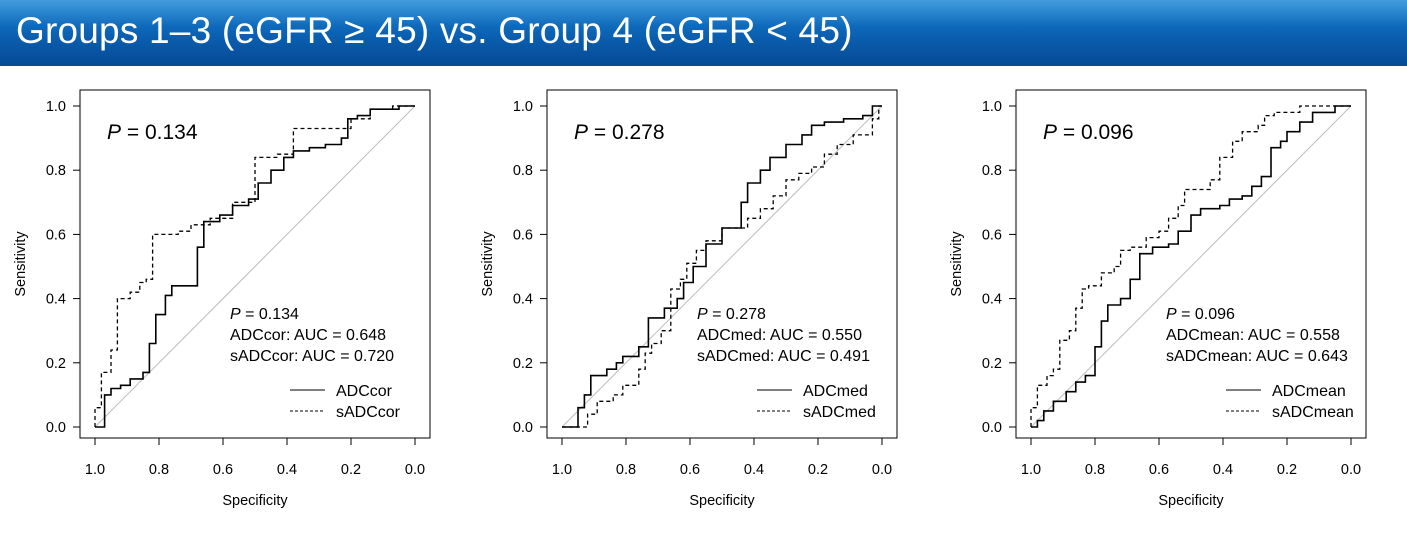 The image size is (1407, 541). What do you see at coordinates (368, 412) in the screenshot?
I see `legend-label: sADCcor` at bounding box center [368, 412].